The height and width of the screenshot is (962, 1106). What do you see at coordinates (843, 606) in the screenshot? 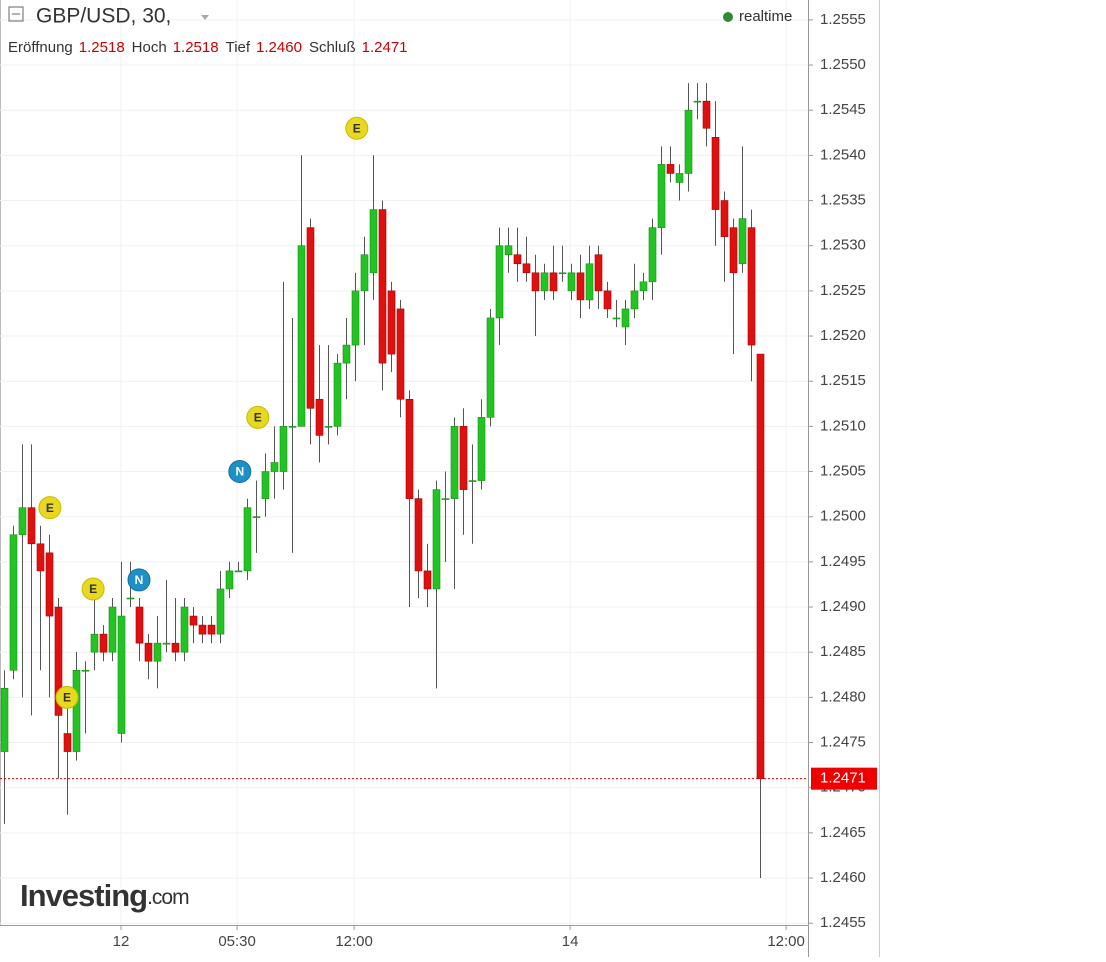
I see `y-tick-label: 1.2490` at bounding box center [843, 606].